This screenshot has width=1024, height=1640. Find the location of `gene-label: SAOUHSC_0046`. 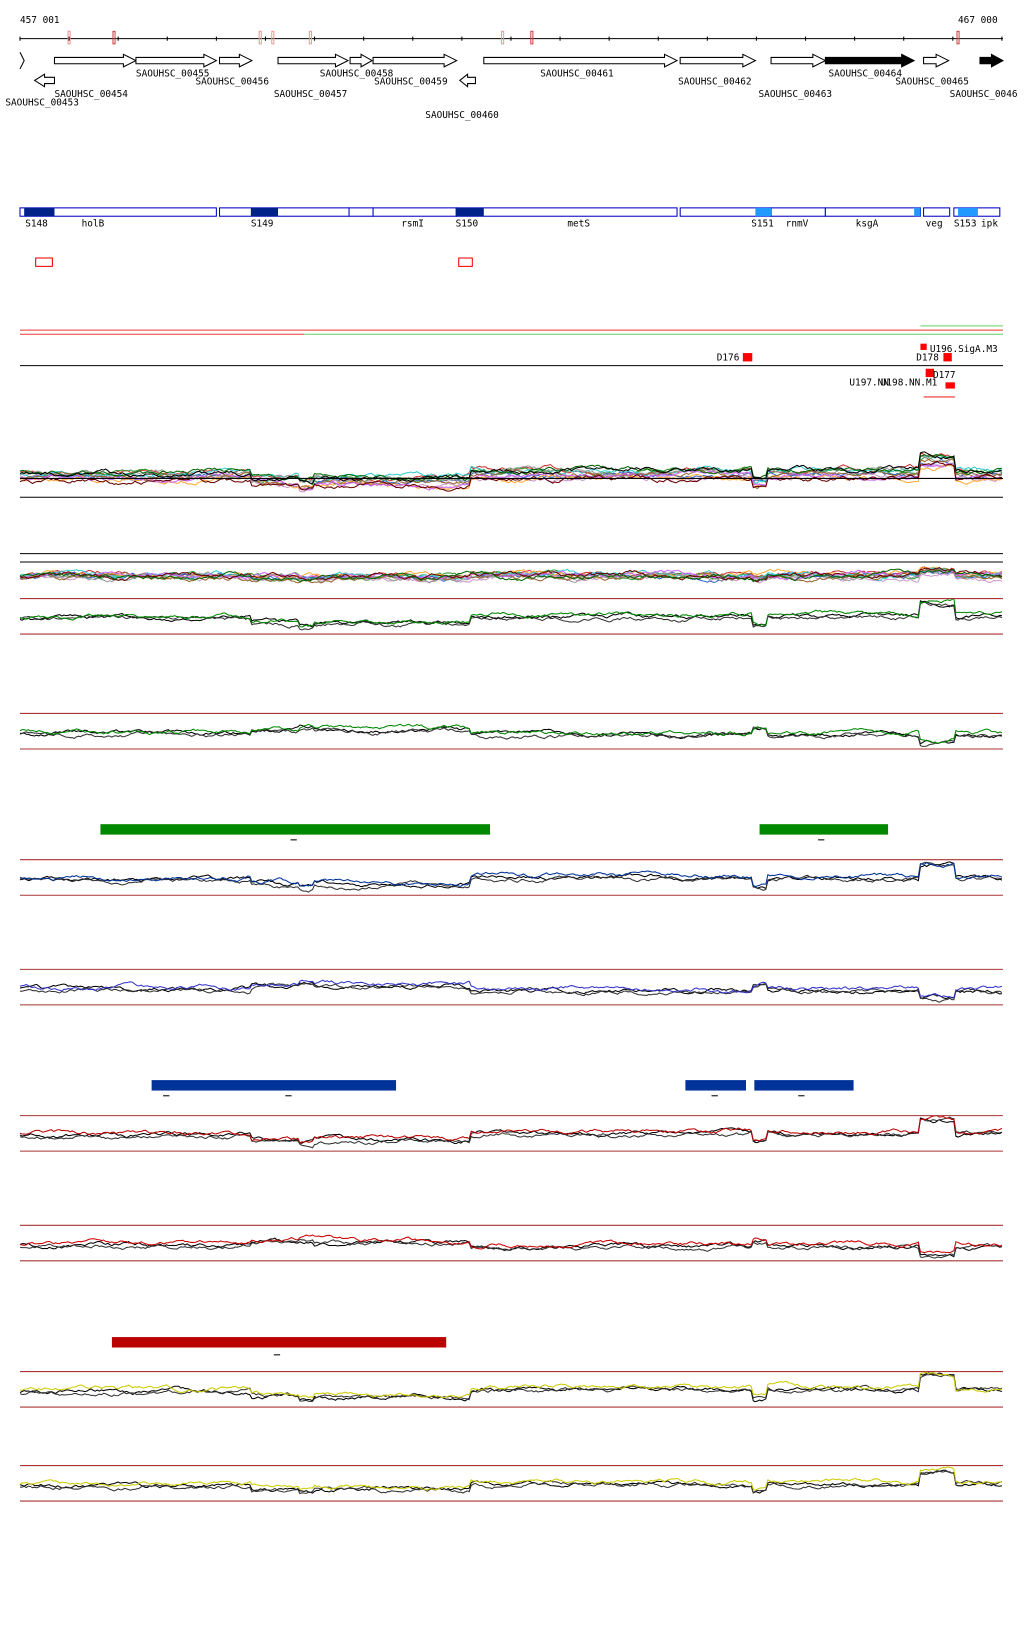

gene-label: SAOUHSC_0046 is located at coordinates (984, 94).